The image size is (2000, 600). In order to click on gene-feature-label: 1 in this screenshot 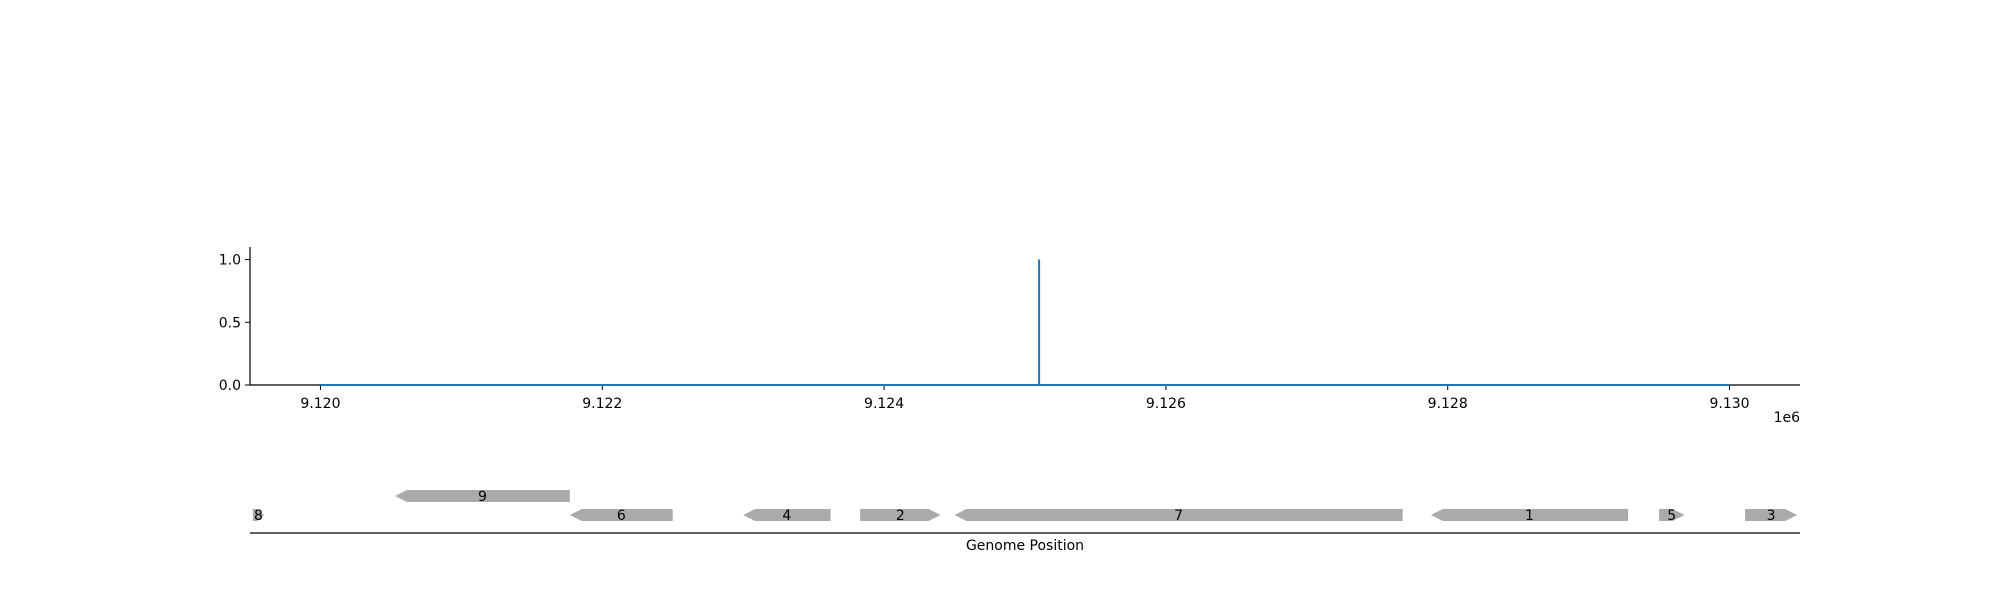, I will do `click(1529, 516)`.